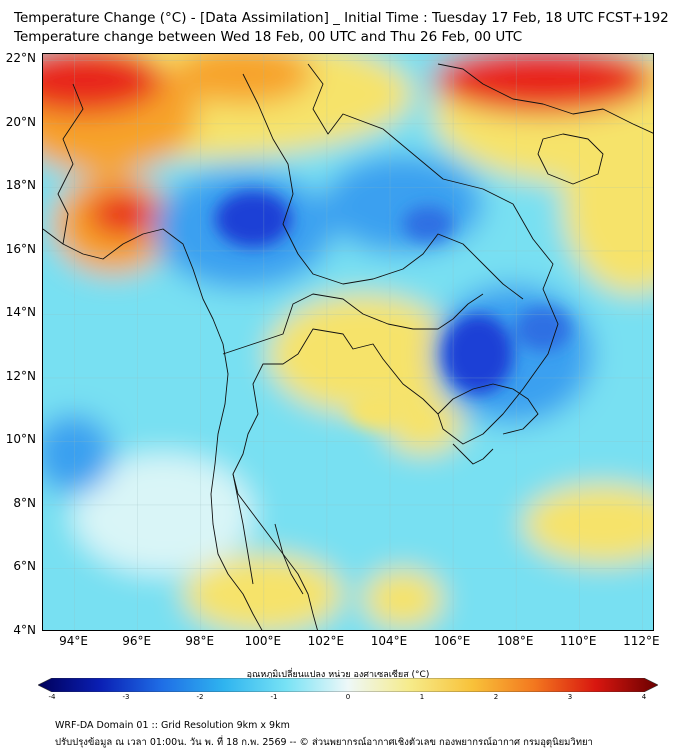  I want to click on lat-label: 10°N, so click(20, 439).